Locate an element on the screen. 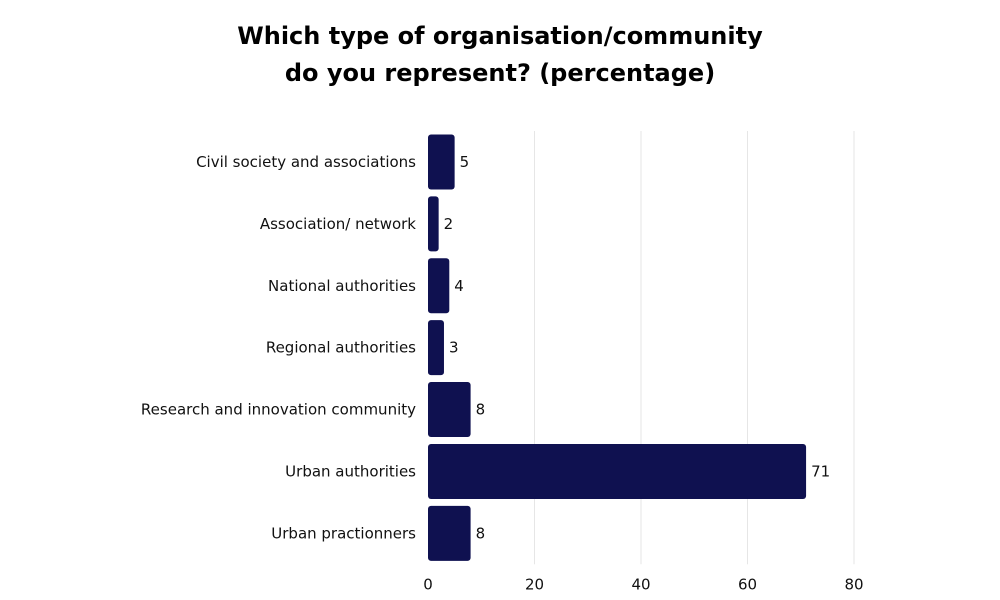 The width and height of the screenshot is (1000, 600). category-label: Urban practionners is located at coordinates (343, 533).